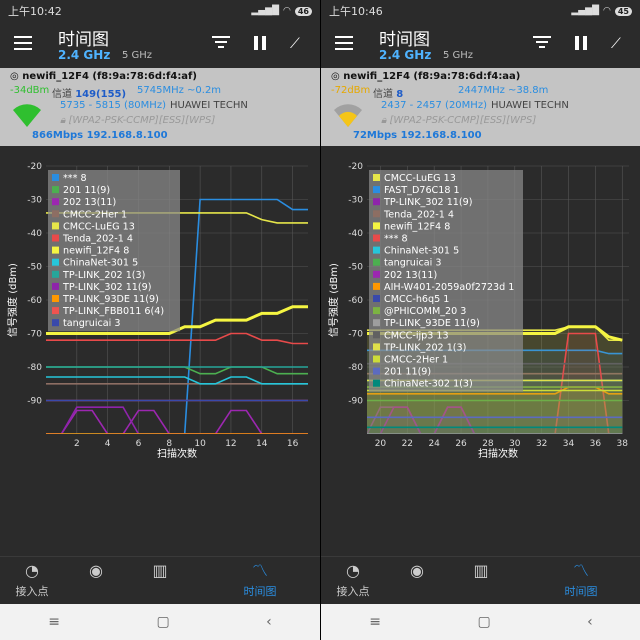 This screenshot has width=640, height=640. Describe the element at coordinates (355, 167) in the screenshot. I see `y-tick-label: -20` at that location.